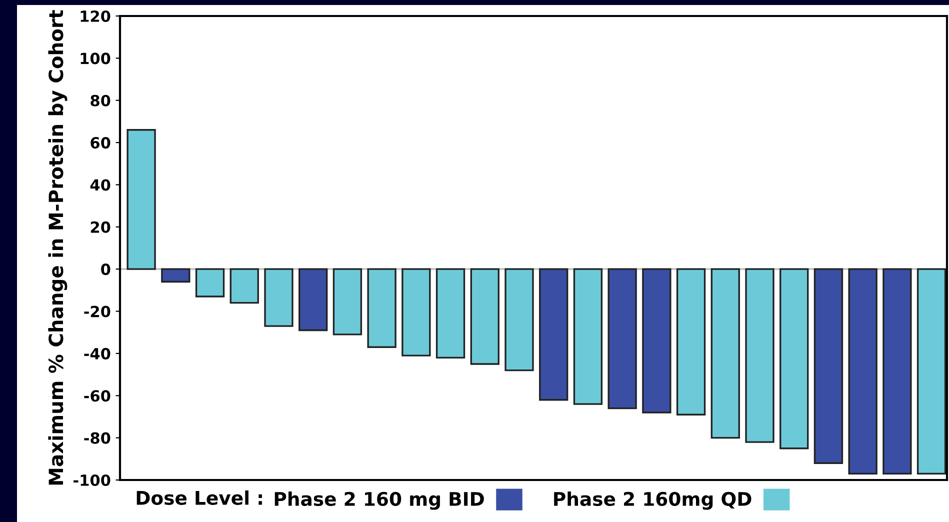 The height and width of the screenshot is (522, 949). I want to click on y-tick-label: 100, so click(95, 58).